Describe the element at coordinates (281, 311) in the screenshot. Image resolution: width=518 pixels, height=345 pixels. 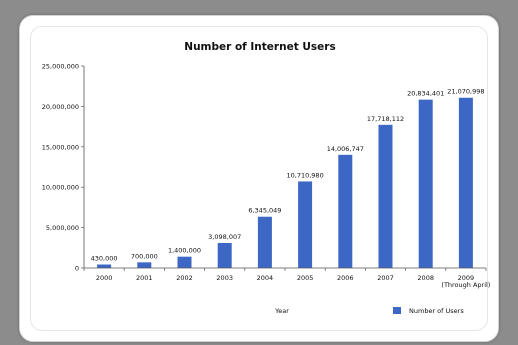
I see `x-axis-title: Year` at that location.